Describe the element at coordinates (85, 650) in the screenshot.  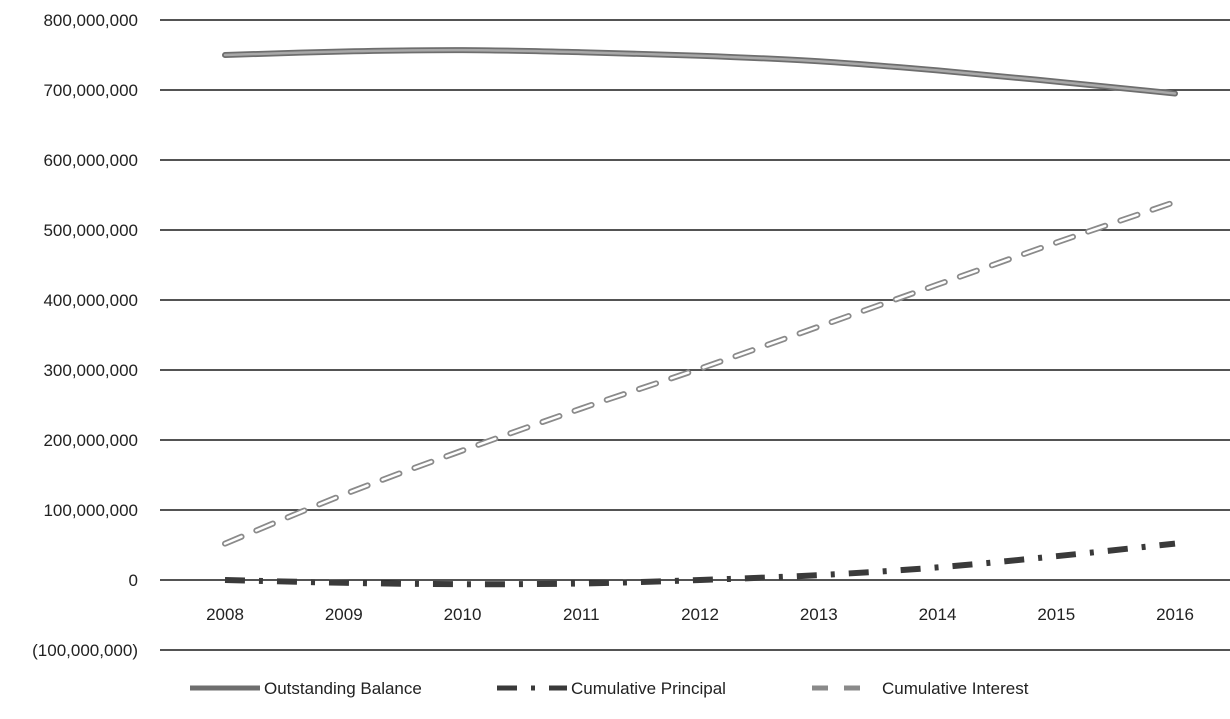
I see `y-tick-label: (100,000,000)` at that location.